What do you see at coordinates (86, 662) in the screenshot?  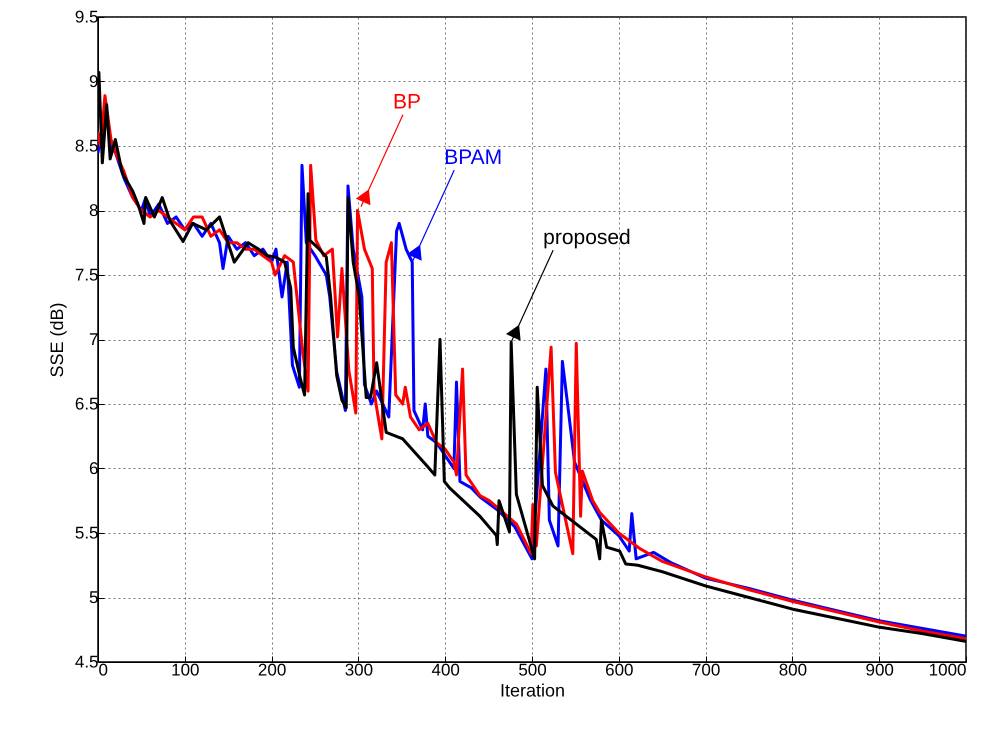 I see `y-tick-label: 4.5` at bounding box center [86, 662].